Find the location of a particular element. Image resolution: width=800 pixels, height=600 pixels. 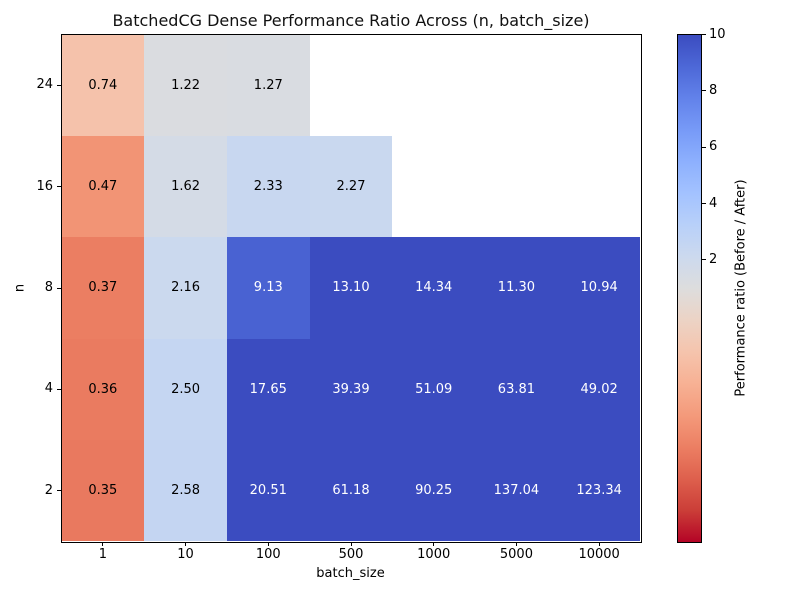

heatmap-cell: 0.35 is located at coordinates (103, 491).